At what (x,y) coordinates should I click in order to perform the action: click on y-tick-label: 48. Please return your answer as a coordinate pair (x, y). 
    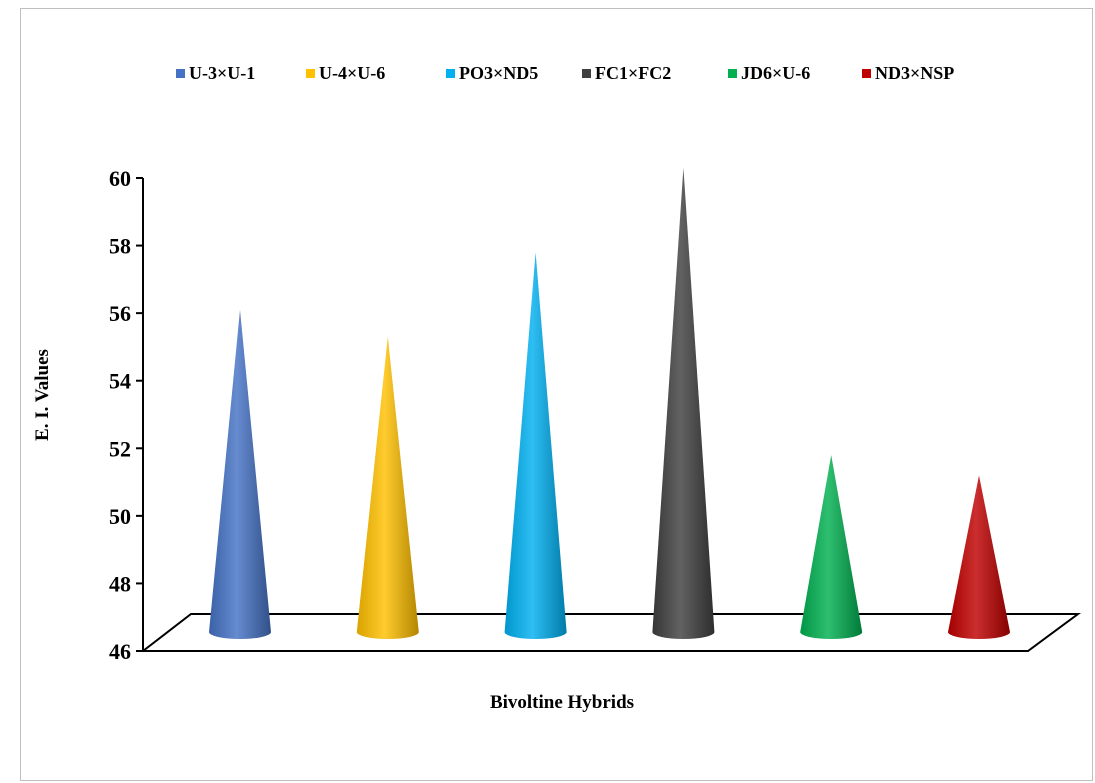
    Looking at the image, I should click on (120, 583).